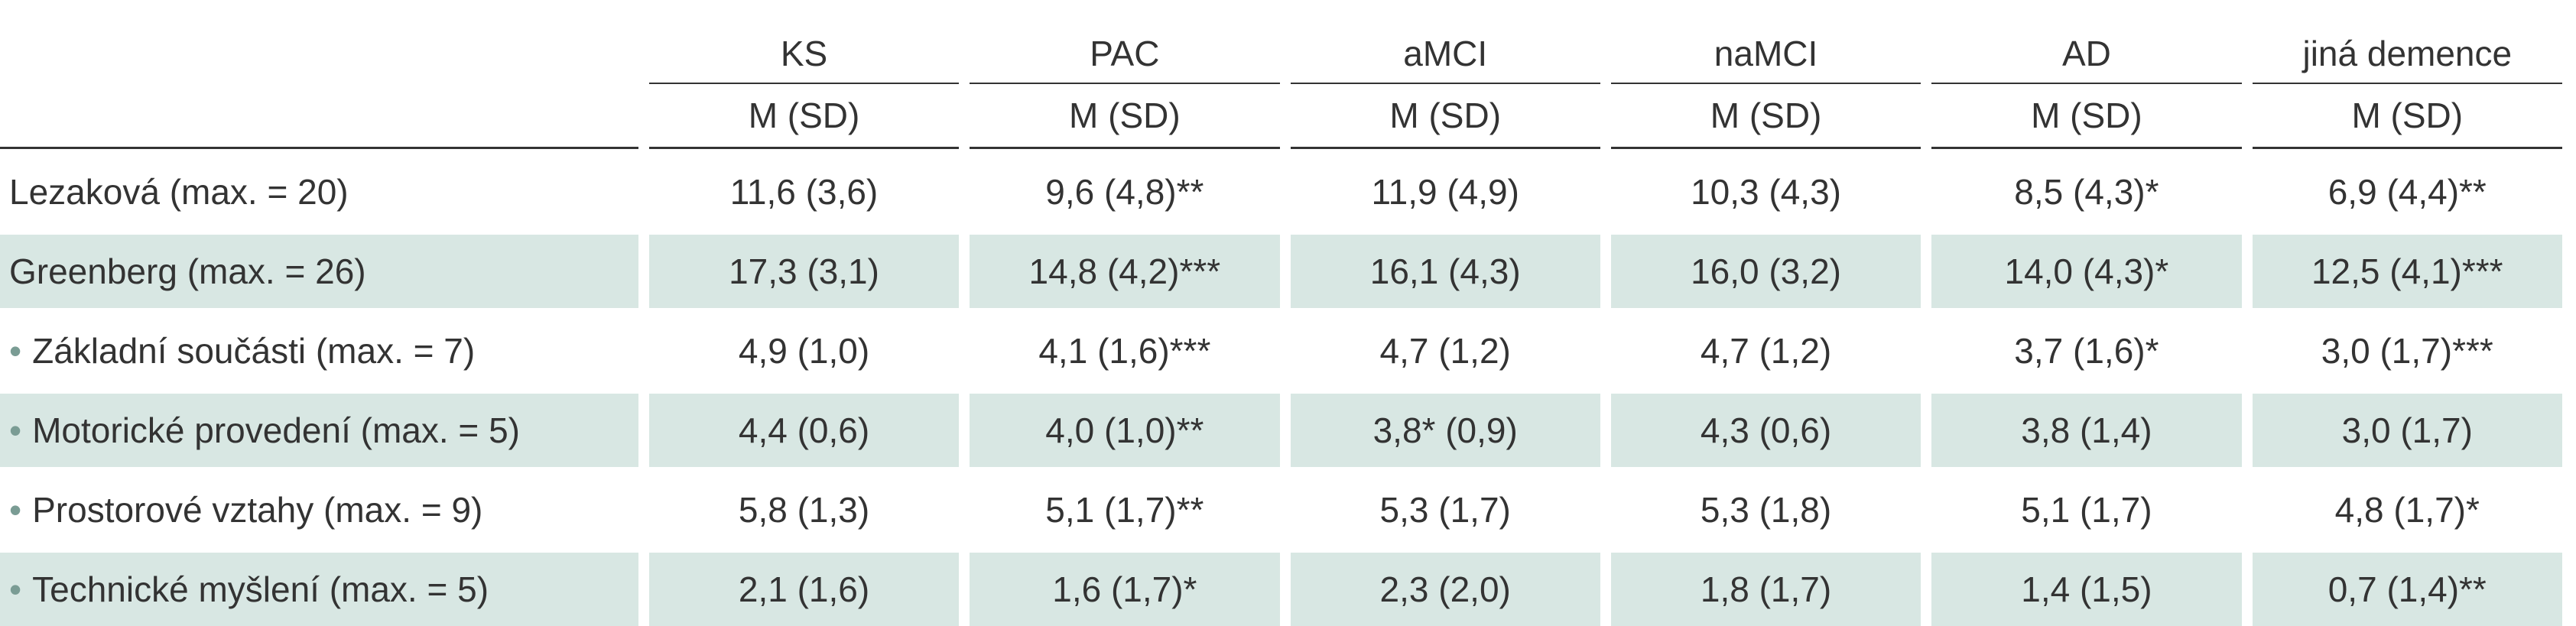  What do you see at coordinates (804, 54) in the screenshot?
I see `column-header-ks: KS` at bounding box center [804, 54].